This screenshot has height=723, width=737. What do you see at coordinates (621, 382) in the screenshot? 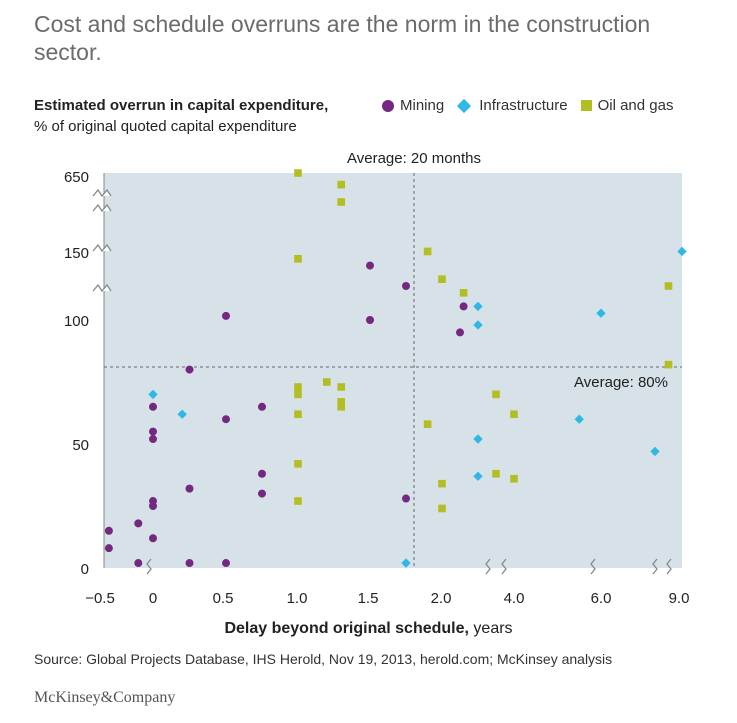
I see `average-percent-label: Average: 80%` at bounding box center [621, 382].